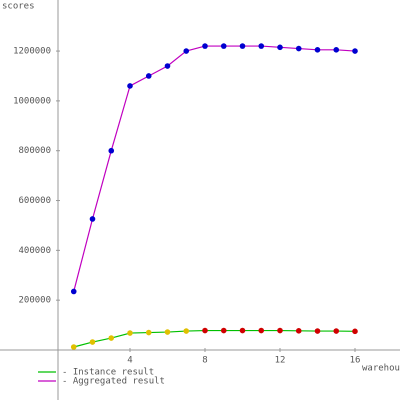 Image resolution: width=400 pixels, height=400 pixels. What do you see at coordinates (34, 151) in the screenshot?
I see `y-tick-label: 800000` at bounding box center [34, 151].